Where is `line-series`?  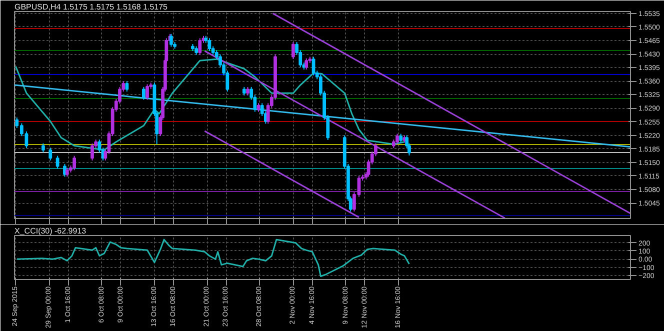 line-series is located at coordinates (213, 257).